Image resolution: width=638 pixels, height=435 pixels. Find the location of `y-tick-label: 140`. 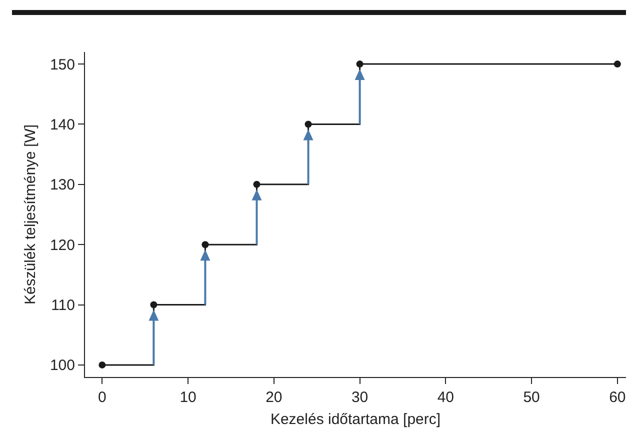

y-tick-label: 140 is located at coordinates (62, 125).